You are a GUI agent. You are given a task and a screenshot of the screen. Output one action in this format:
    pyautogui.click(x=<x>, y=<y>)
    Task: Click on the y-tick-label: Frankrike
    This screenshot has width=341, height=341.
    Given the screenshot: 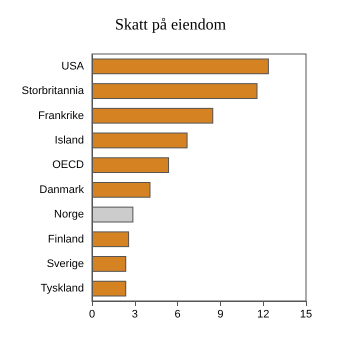 What is the action you would take?
    pyautogui.click(x=61, y=116)
    